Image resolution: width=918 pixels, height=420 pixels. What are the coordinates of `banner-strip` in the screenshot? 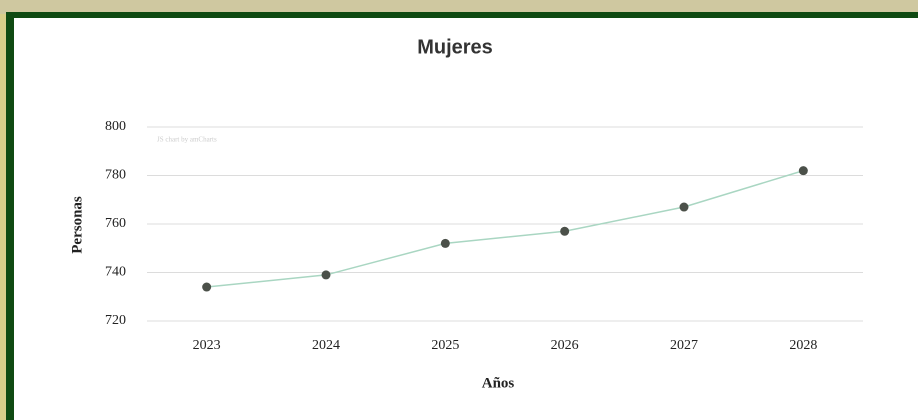 It's located at (459, 7).